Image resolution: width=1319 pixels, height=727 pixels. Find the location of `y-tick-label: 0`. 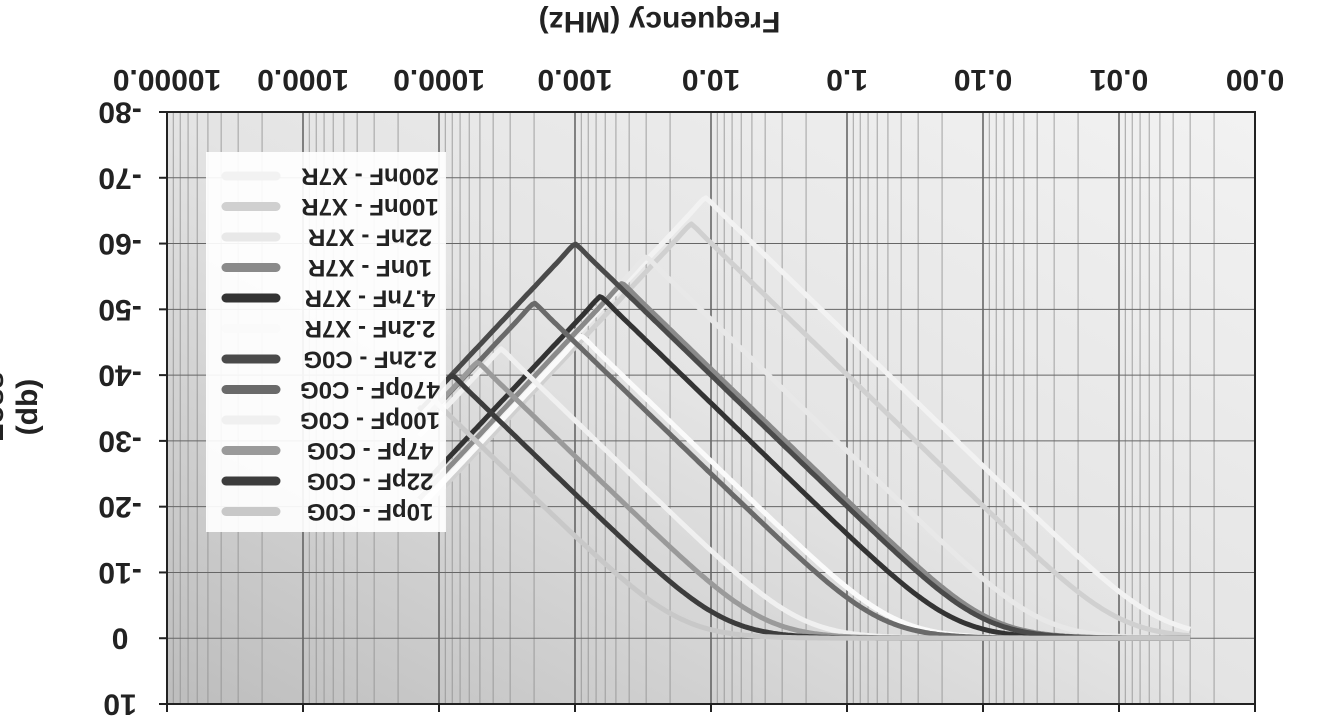

y-tick-label: 0 is located at coordinates (120, 638).